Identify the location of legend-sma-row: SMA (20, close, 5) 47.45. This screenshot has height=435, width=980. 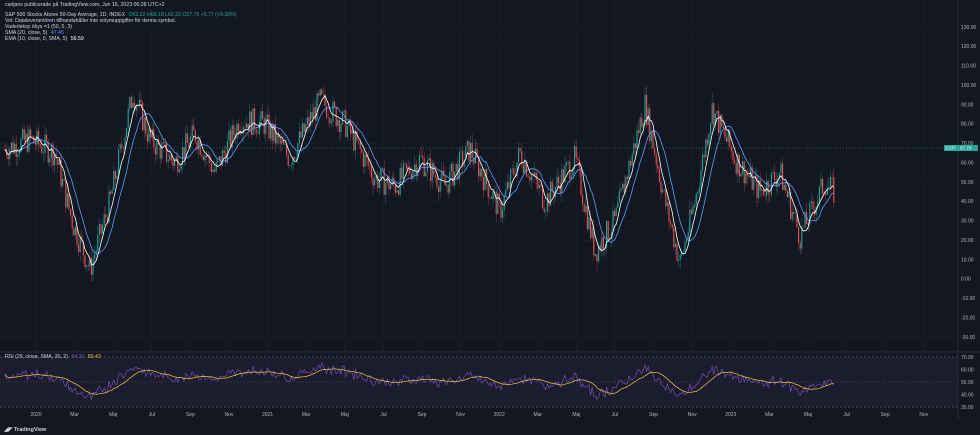
(35, 33).